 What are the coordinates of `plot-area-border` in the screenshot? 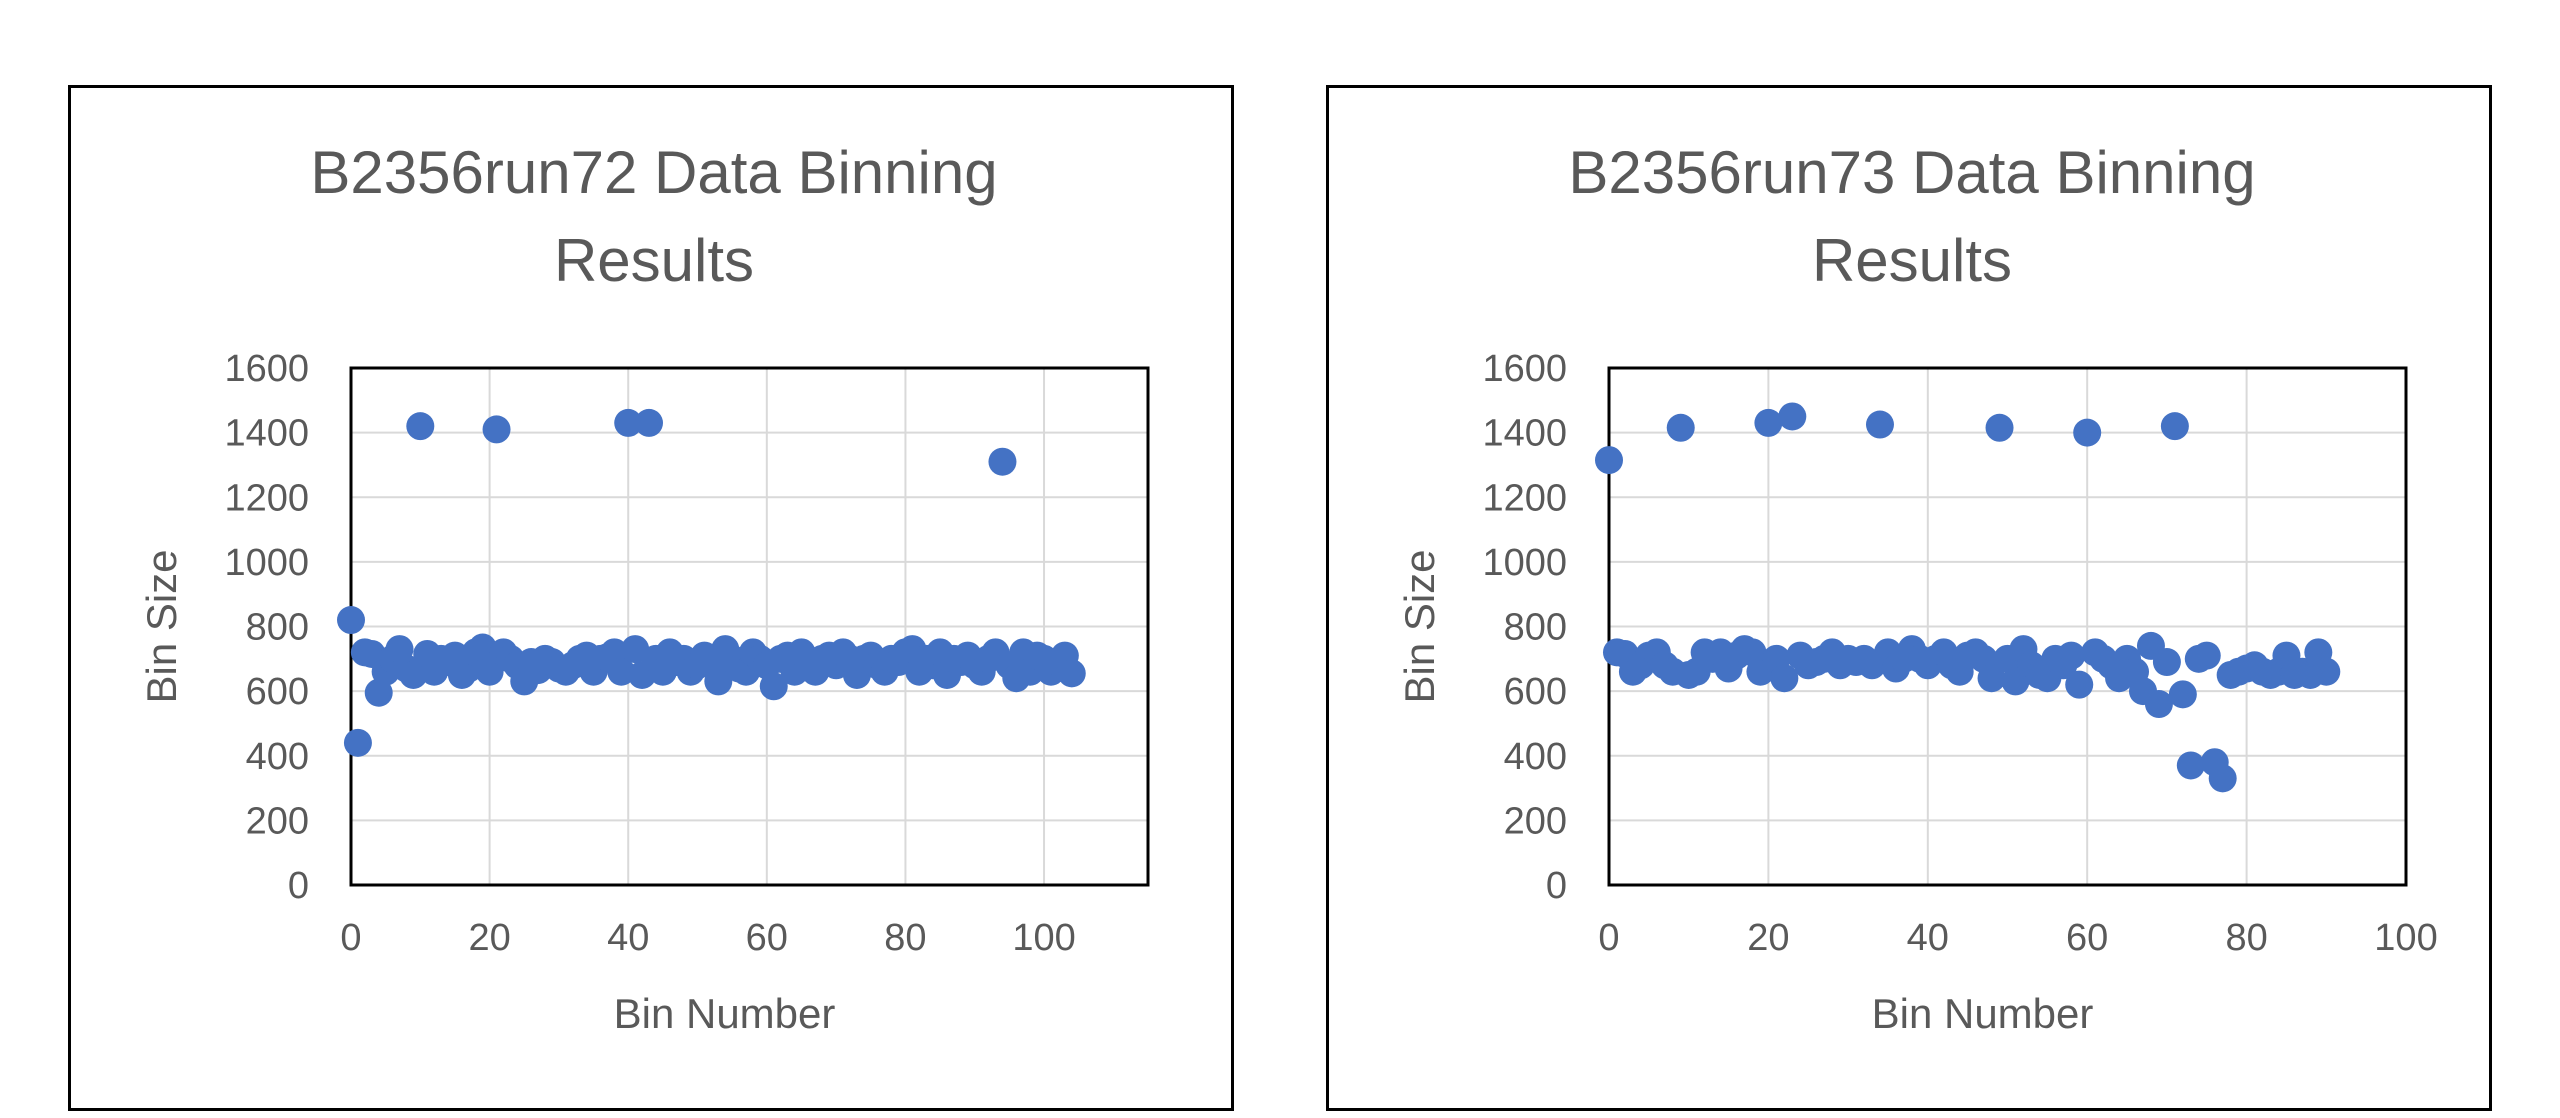 It's located at (2007, 626).